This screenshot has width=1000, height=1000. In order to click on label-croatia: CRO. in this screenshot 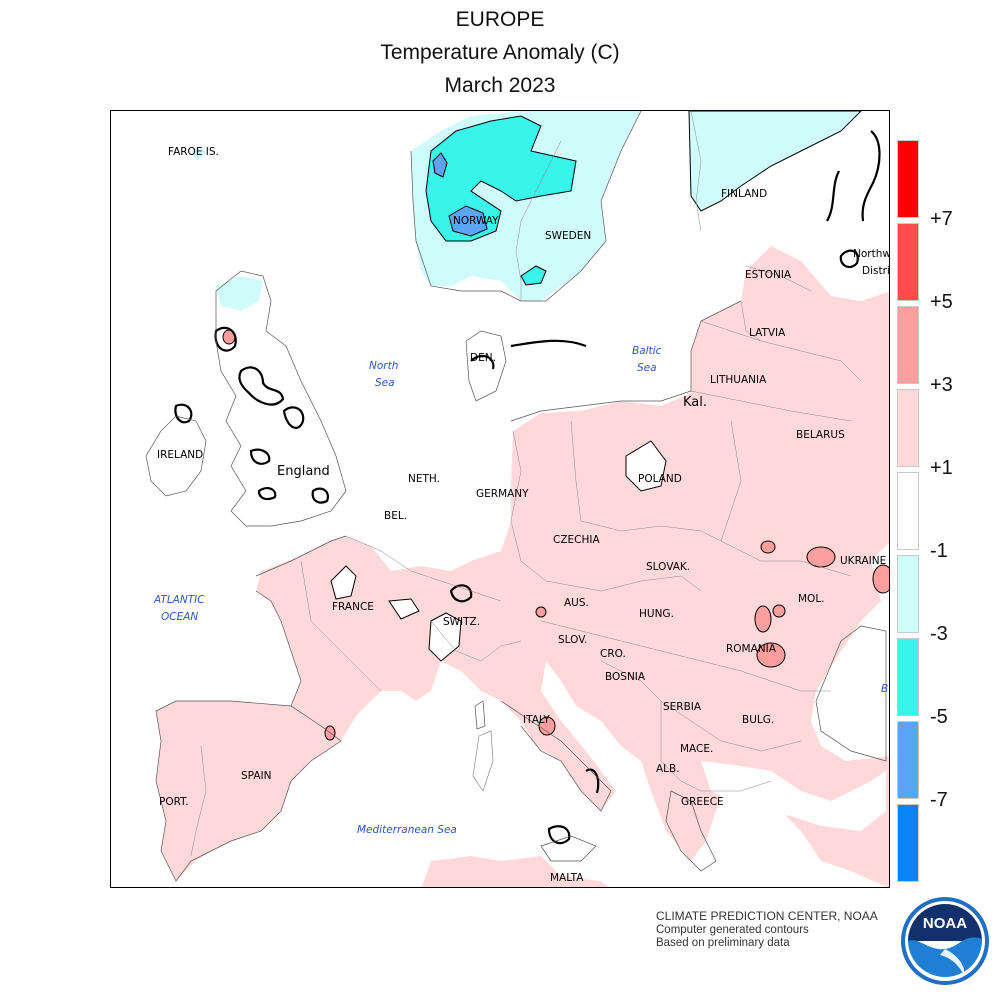, I will do `click(613, 654)`.